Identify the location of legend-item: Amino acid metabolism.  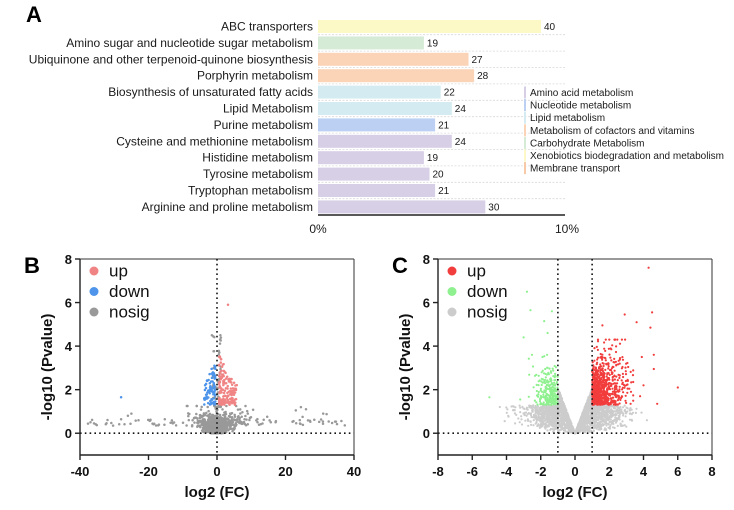
(578, 92).